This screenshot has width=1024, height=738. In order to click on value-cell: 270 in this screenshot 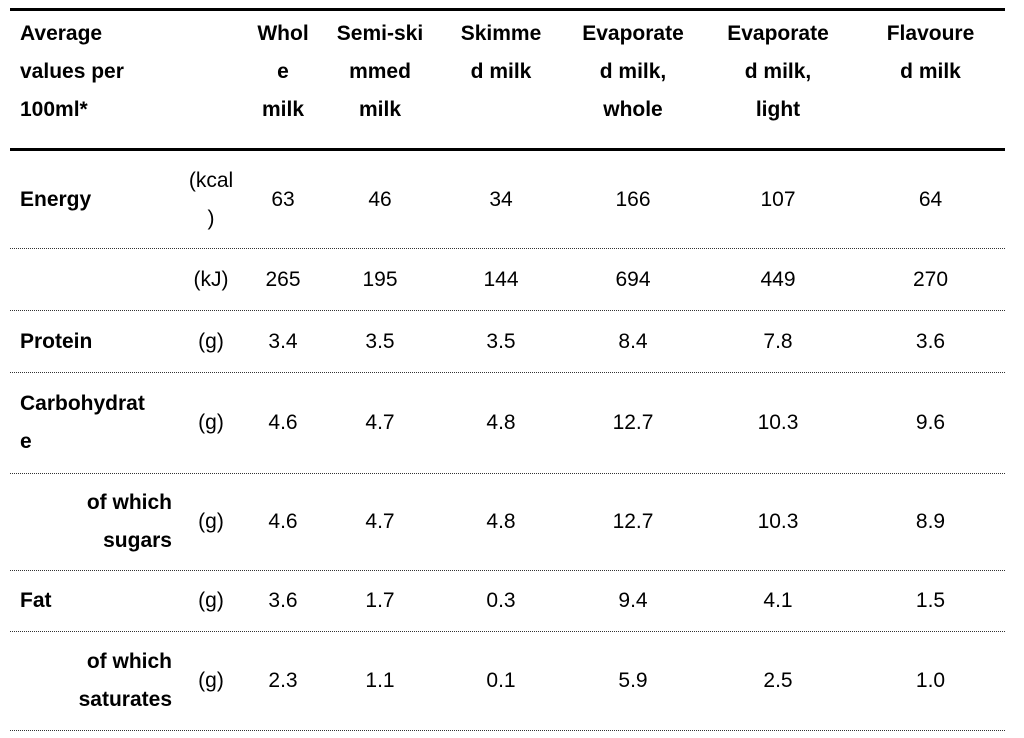, I will do `click(930, 279)`.